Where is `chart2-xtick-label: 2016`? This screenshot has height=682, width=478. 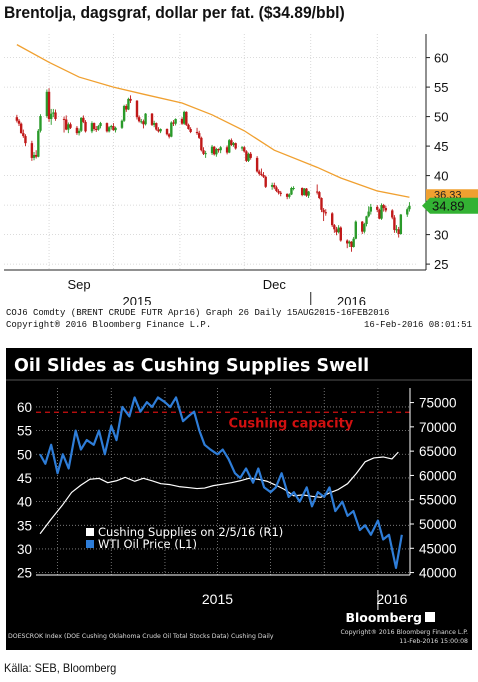 chart2-xtick-label: 2016 is located at coordinates (391, 599).